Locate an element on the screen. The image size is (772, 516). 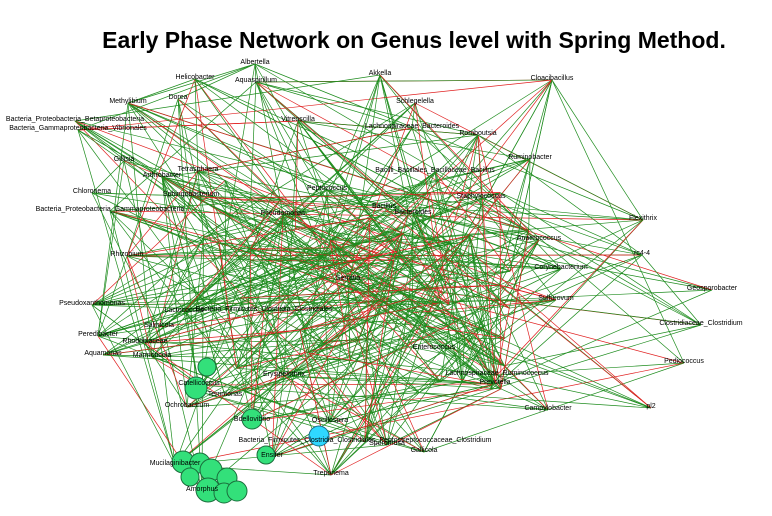
node-label: Flexithrix is located at coordinates (643, 218).